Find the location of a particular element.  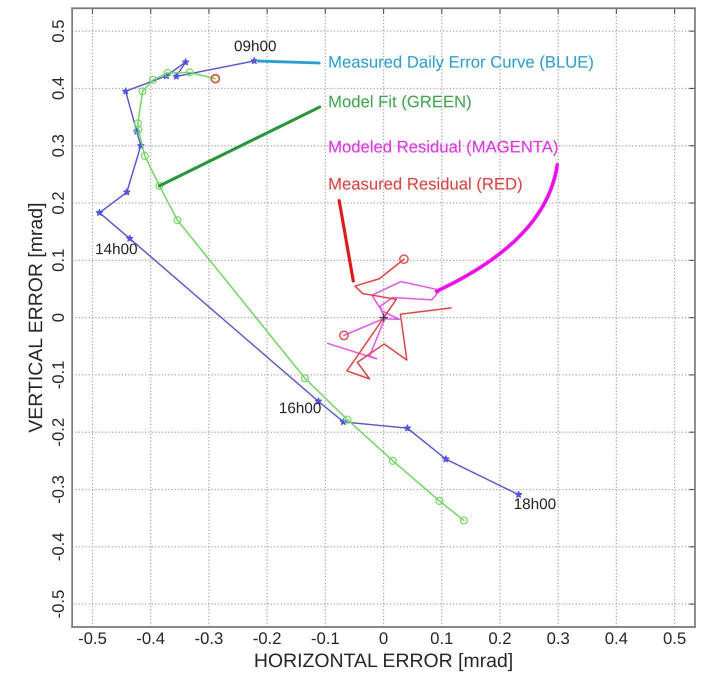

x-tick-label: -0.3 is located at coordinates (209, 638).